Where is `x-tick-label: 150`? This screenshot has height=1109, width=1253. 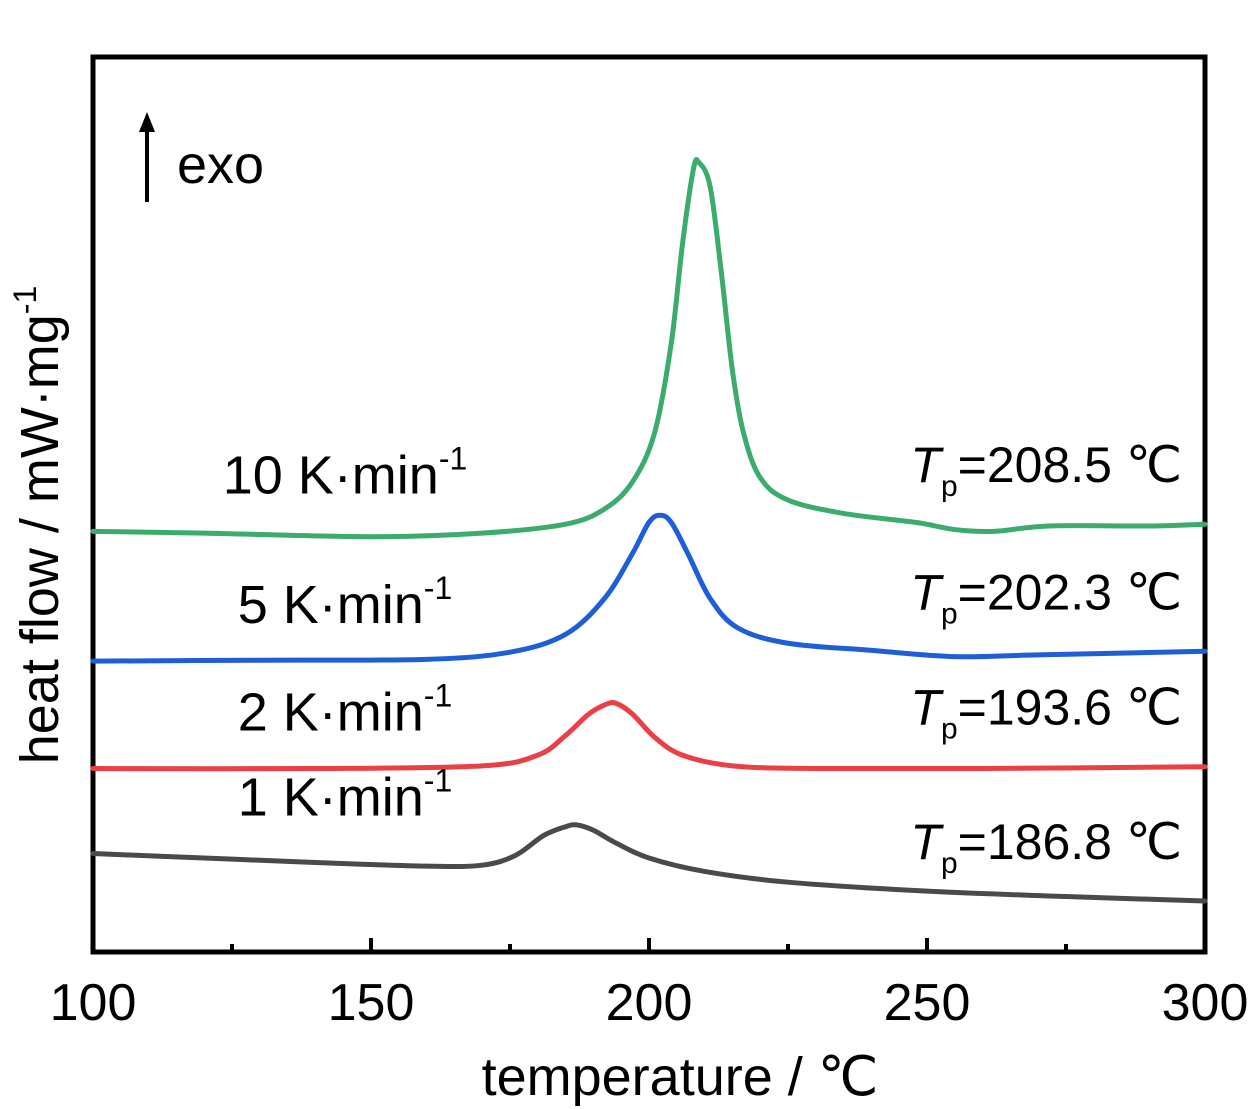
x-tick-label: 150 is located at coordinates (371, 1003).